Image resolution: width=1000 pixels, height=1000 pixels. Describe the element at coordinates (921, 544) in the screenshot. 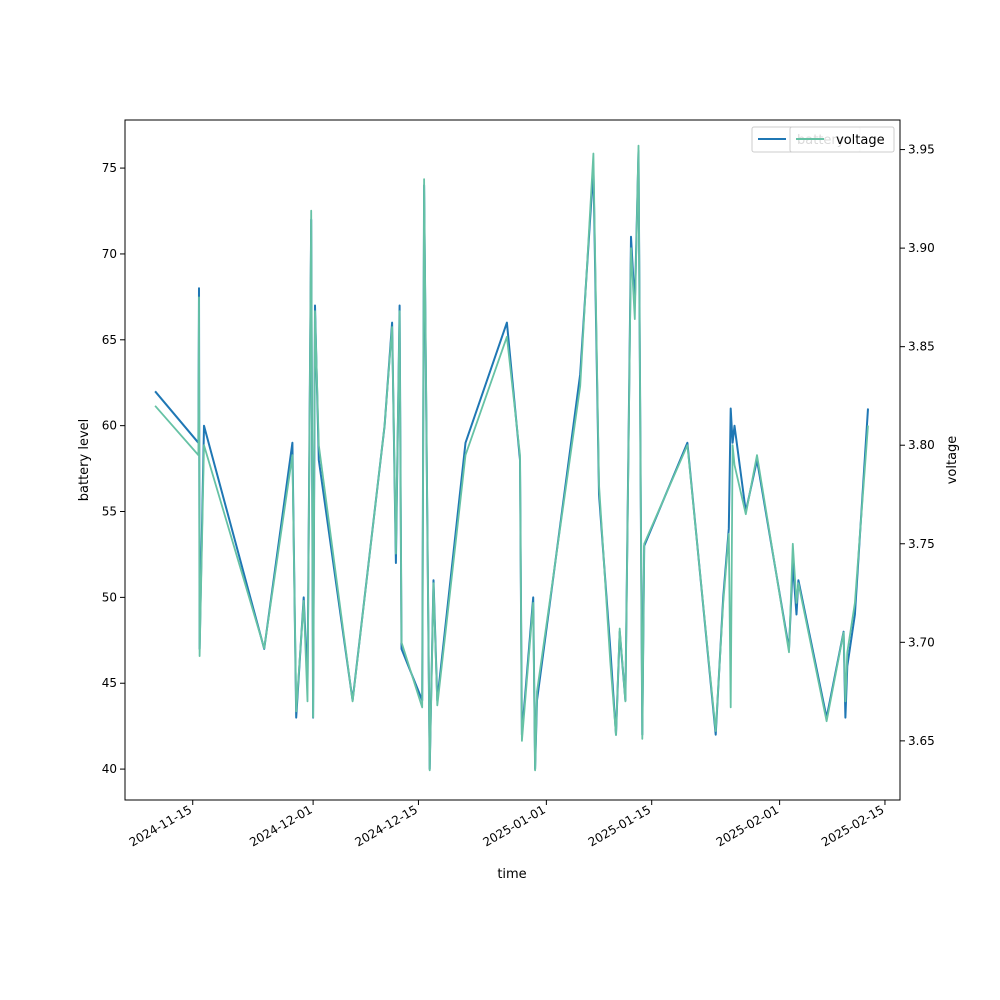

I see `right-y-tick-label: 3.75` at that location.